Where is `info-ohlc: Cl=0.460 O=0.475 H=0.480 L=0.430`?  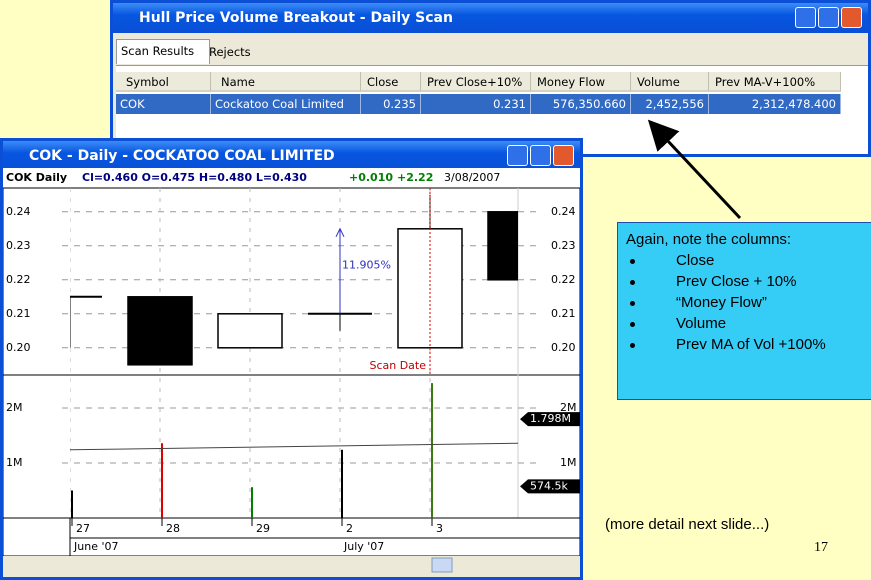
info-ohlc: Cl=0.460 O=0.475 H=0.480 L=0.430 is located at coordinates (194, 177).